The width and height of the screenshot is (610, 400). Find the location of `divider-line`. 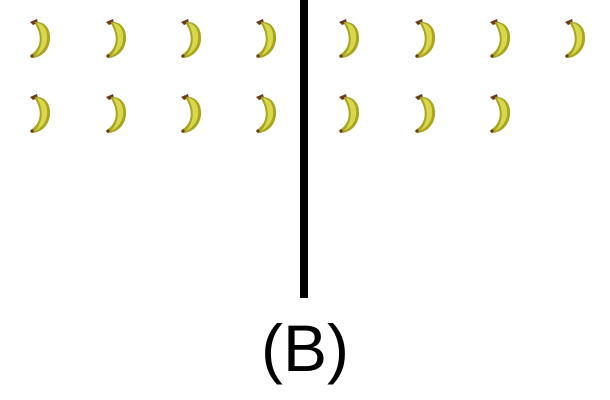

divider-line is located at coordinates (304, 149).